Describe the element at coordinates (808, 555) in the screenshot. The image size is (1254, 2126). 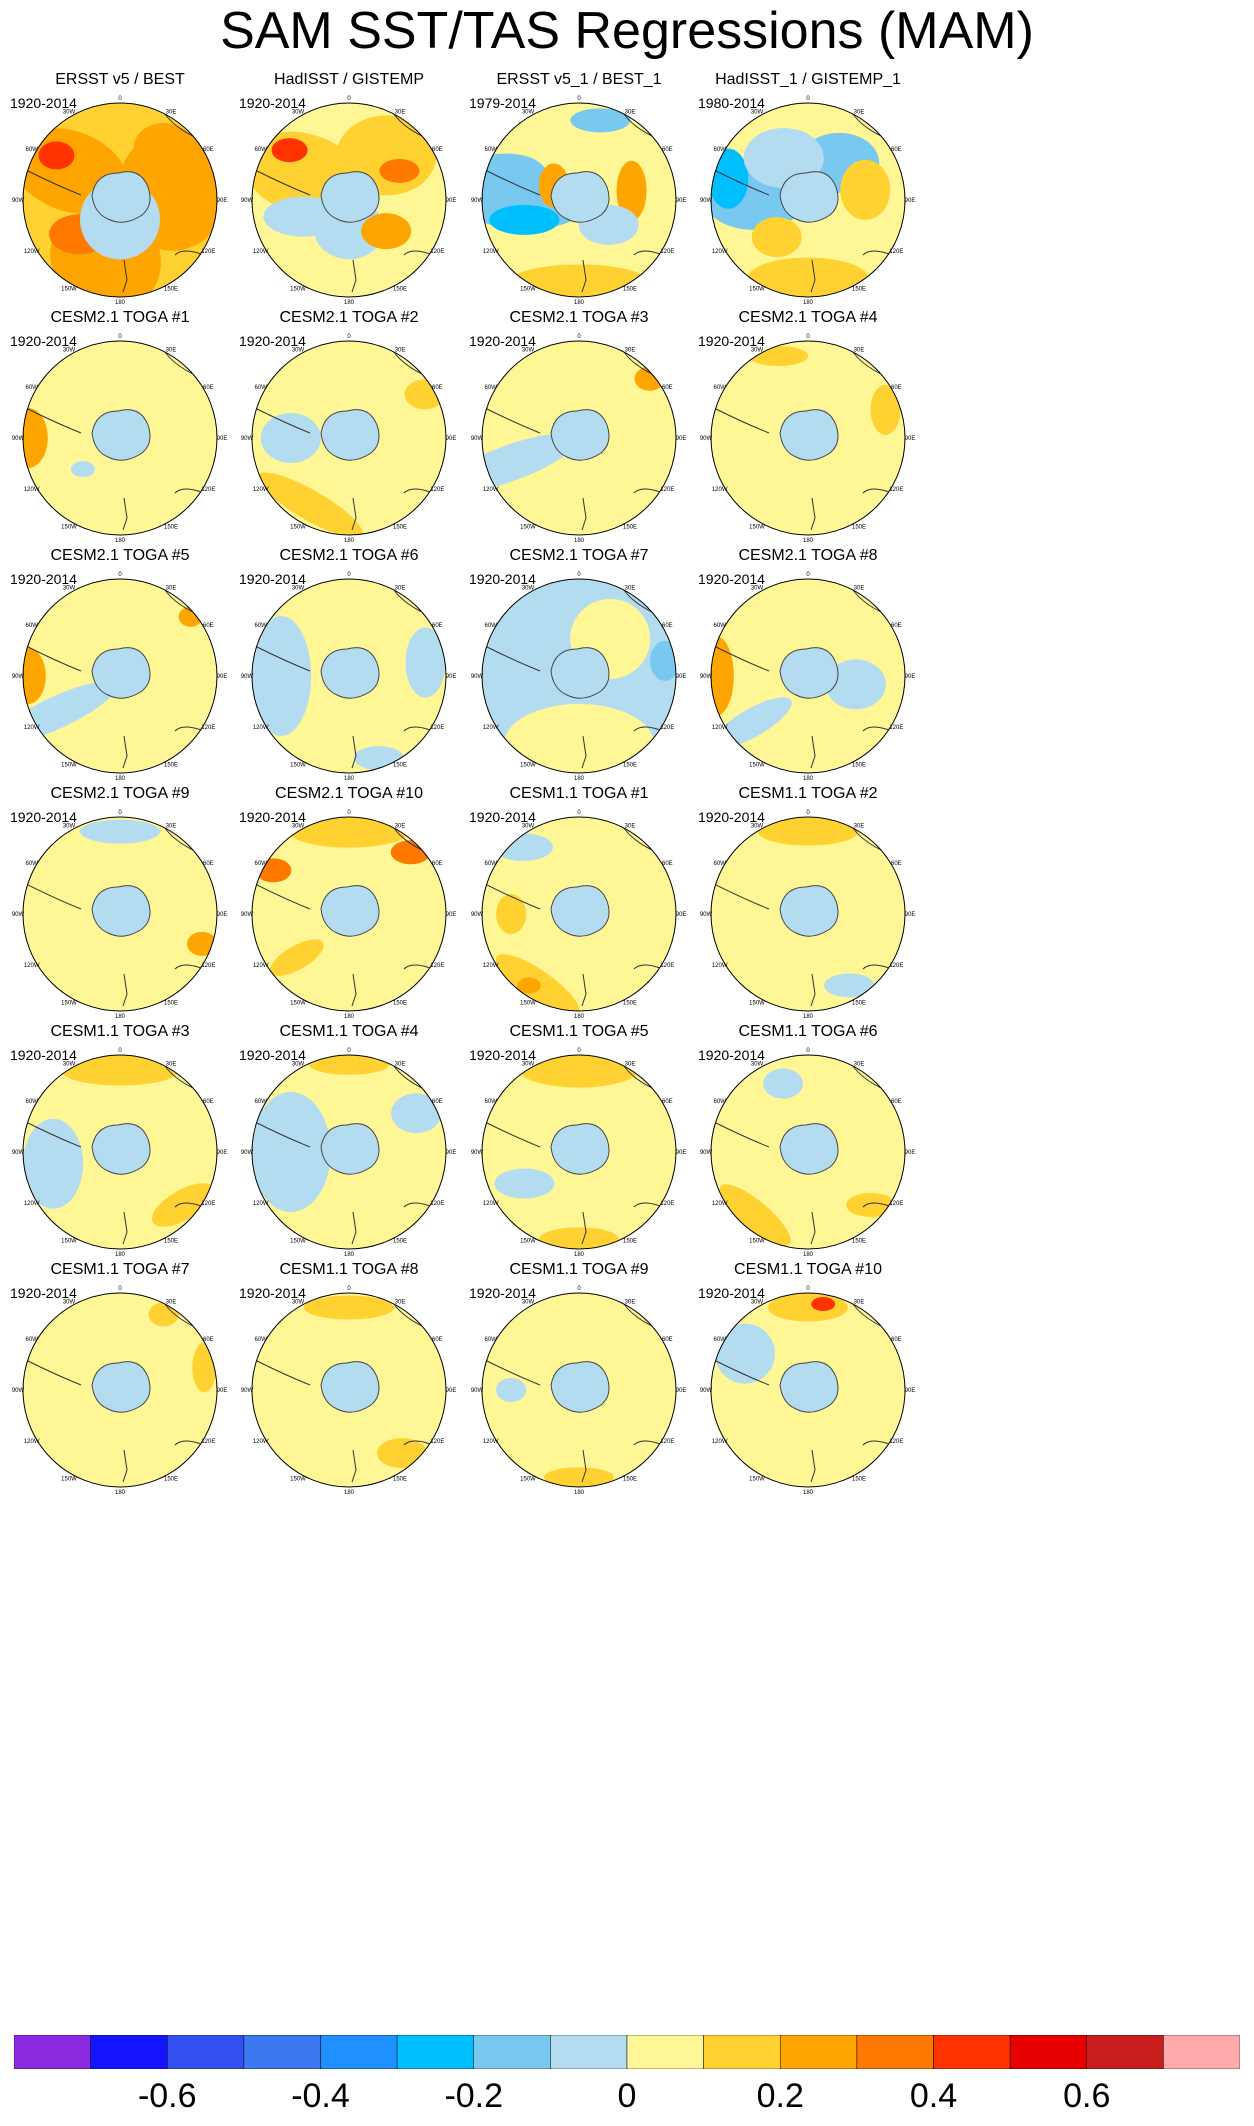
I see `panel-title: CESM2.1 TOGA #8` at that location.